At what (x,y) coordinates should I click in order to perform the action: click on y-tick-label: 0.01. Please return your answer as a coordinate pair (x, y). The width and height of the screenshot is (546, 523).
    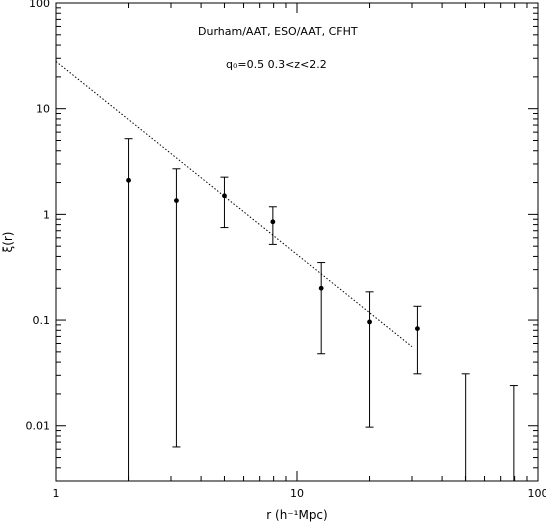
    Looking at the image, I should click on (38, 426).